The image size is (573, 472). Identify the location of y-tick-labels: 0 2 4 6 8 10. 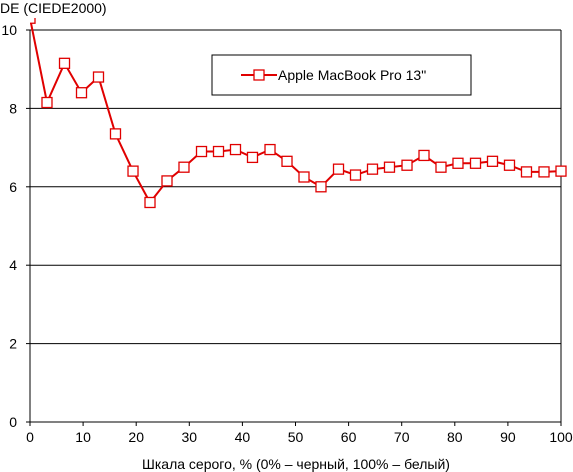
(9, 226).